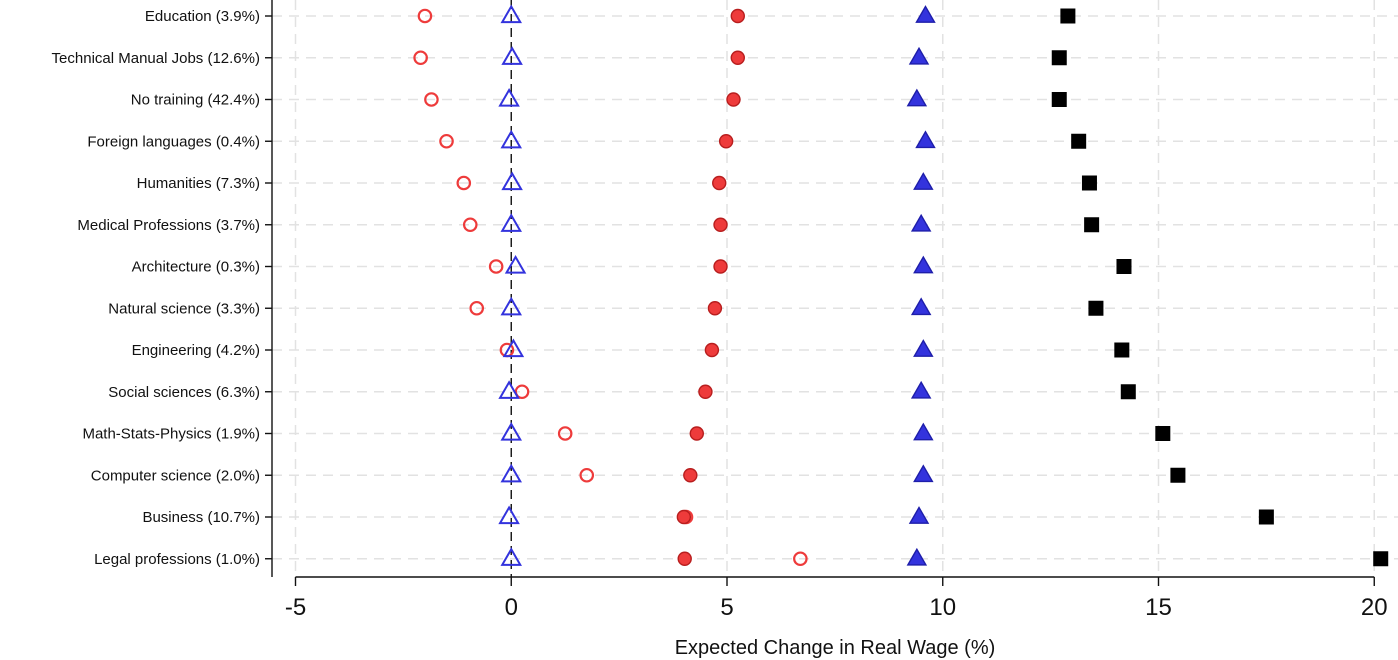 The image size is (1398, 660). Describe the element at coordinates (295, 607) in the screenshot. I see `x-tick-label: -5` at that location.